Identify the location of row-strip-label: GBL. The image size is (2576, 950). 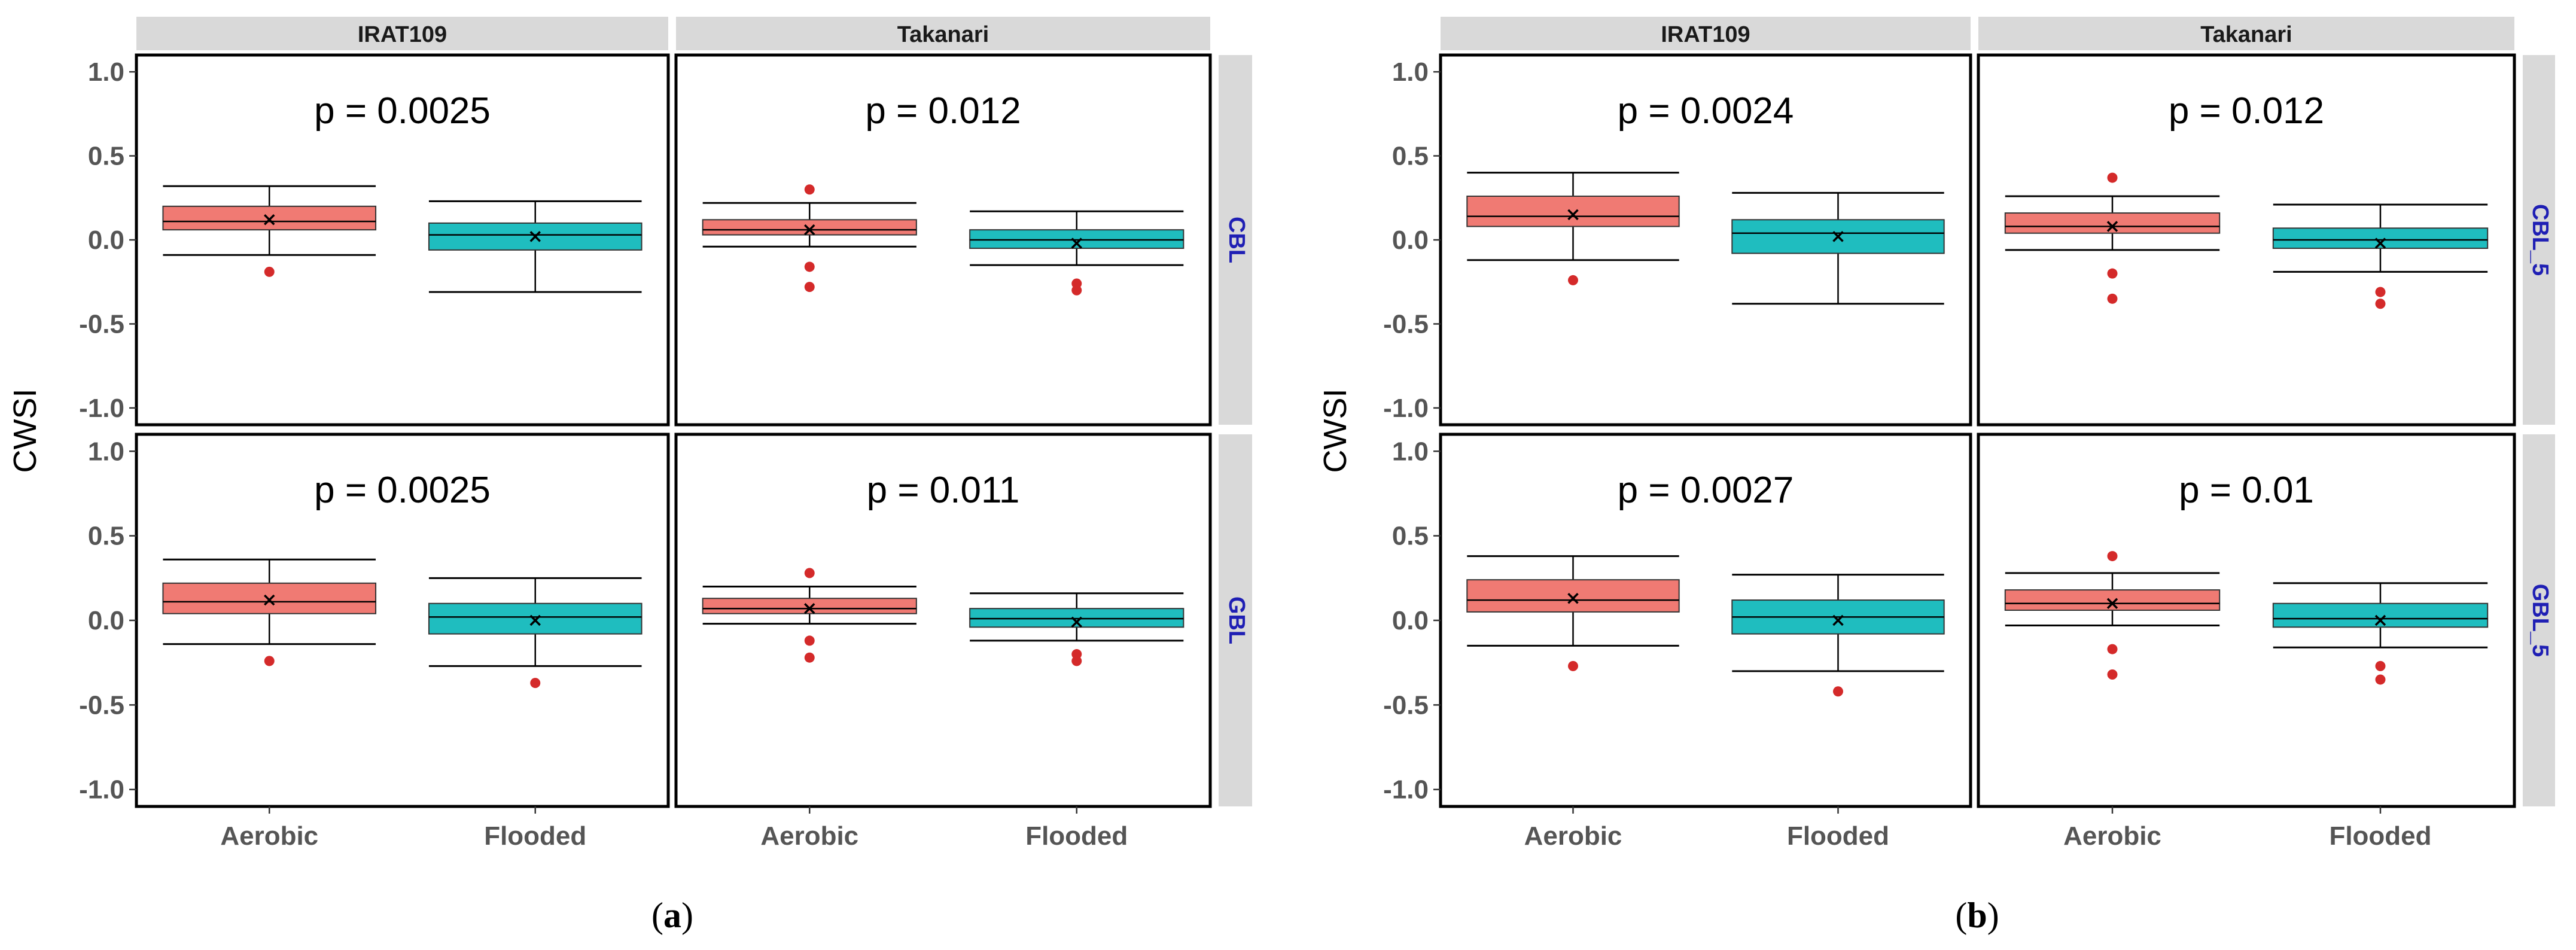
(1236, 620).